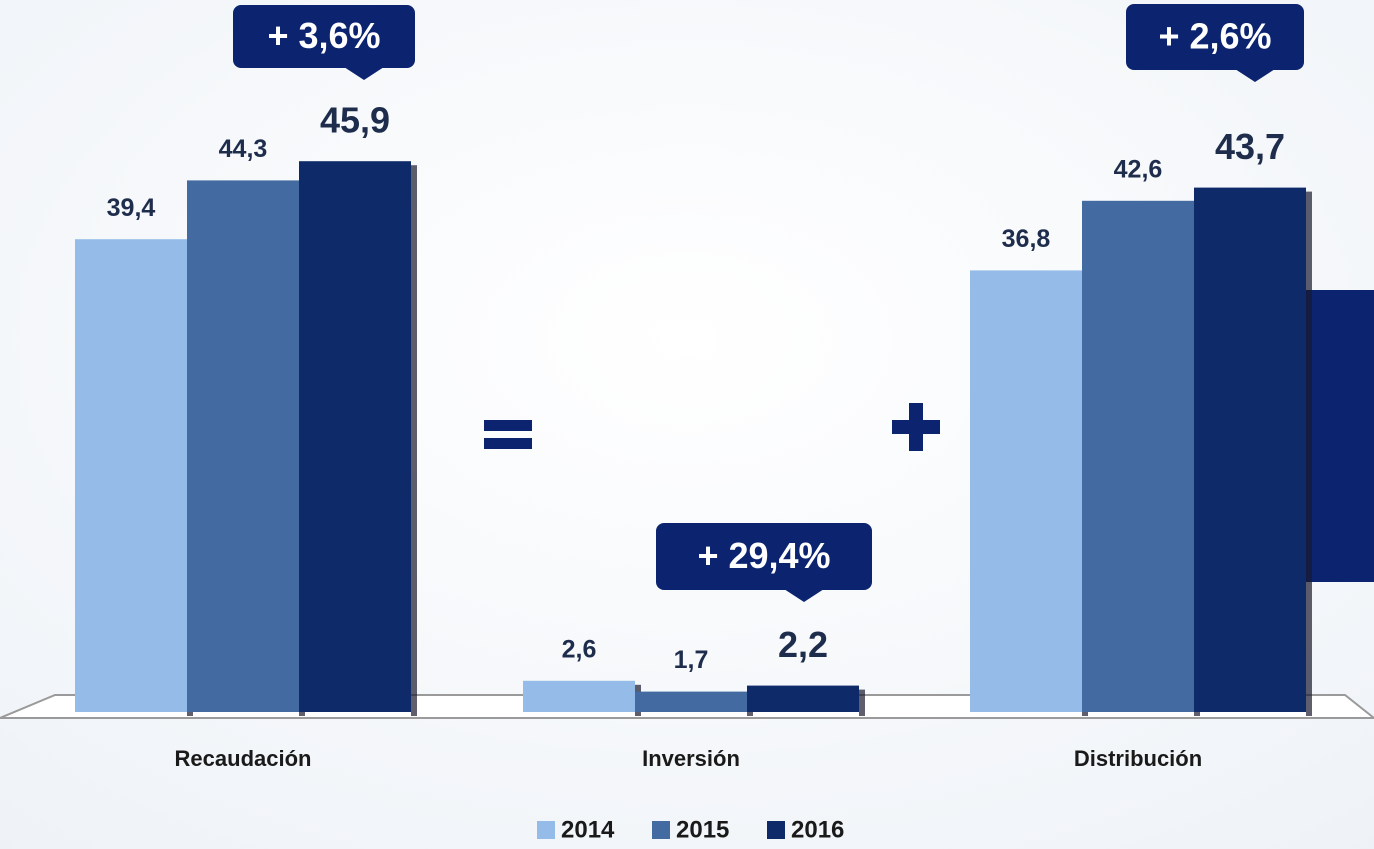 This screenshot has width=1374, height=849. I want to click on legend-label: 2014, so click(588, 829).